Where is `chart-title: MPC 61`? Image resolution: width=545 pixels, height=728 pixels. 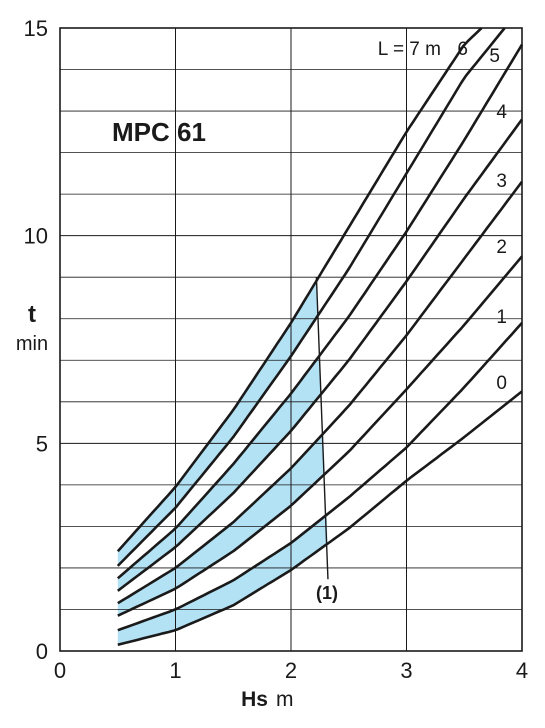
chart-title: MPC 61 is located at coordinates (159, 132).